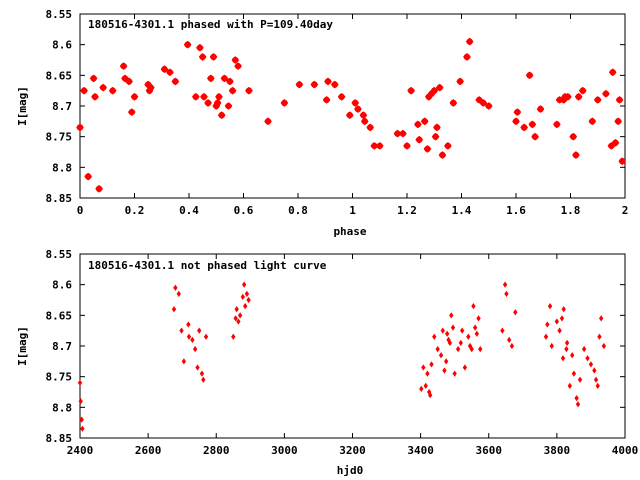  Describe the element at coordinates (80, 210) in the screenshot. I see `x-tick-label: 0` at that location.